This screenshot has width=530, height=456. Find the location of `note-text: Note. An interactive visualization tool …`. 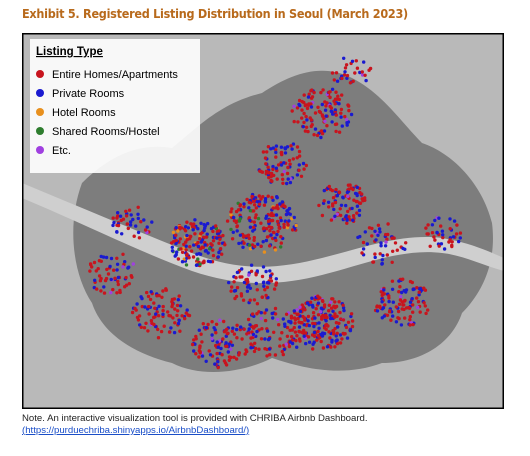

note-text: Note. An interactive visualization tool … is located at coordinates (195, 418).